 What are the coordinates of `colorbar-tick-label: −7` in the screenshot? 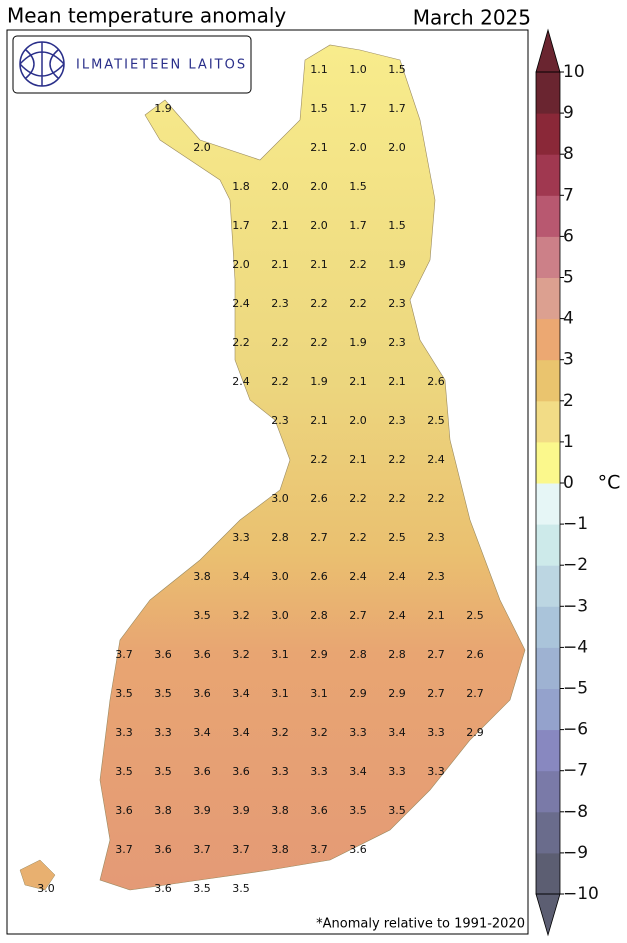 It's located at (575, 771).